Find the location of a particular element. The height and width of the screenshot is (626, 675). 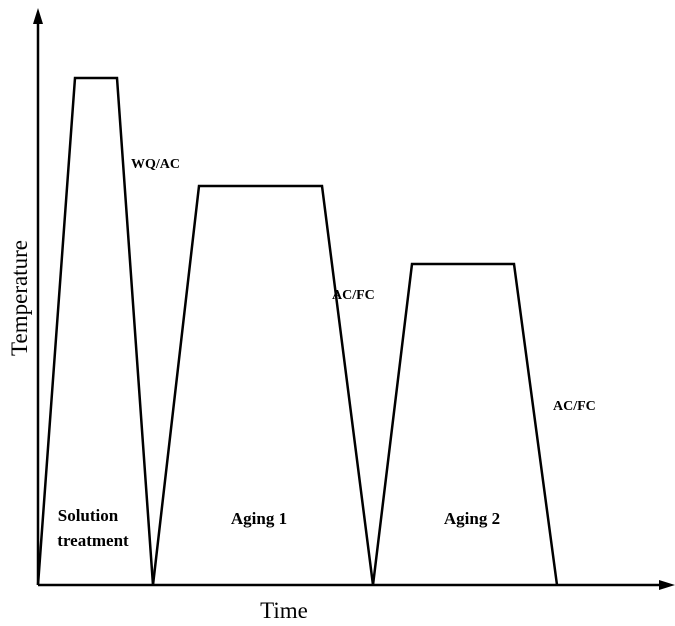

stage-label-solution-line-1: Solution is located at coordinates (88, 515).